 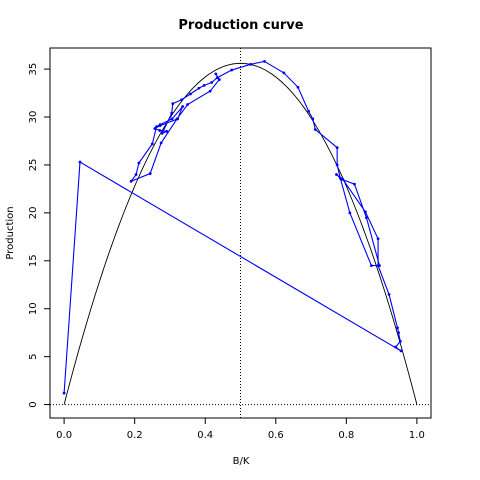 I want to click on y-tick-label: 35, so click(x=33, y=69).